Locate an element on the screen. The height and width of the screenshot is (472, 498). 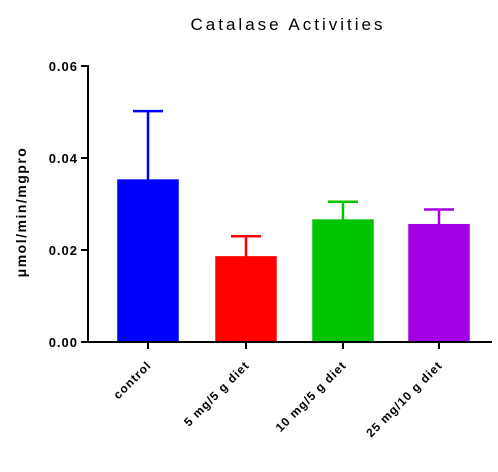
y-axis-label: μmol/min/mgpro is located at coordinates (21, 212).